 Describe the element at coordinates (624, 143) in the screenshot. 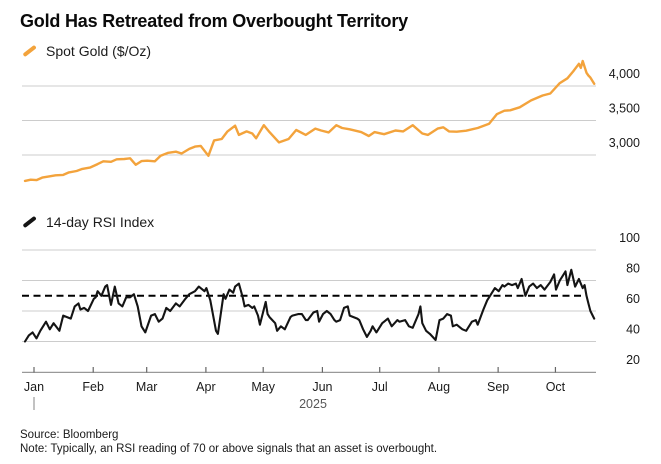

I see `y-tick-label: 3,000` at that location.